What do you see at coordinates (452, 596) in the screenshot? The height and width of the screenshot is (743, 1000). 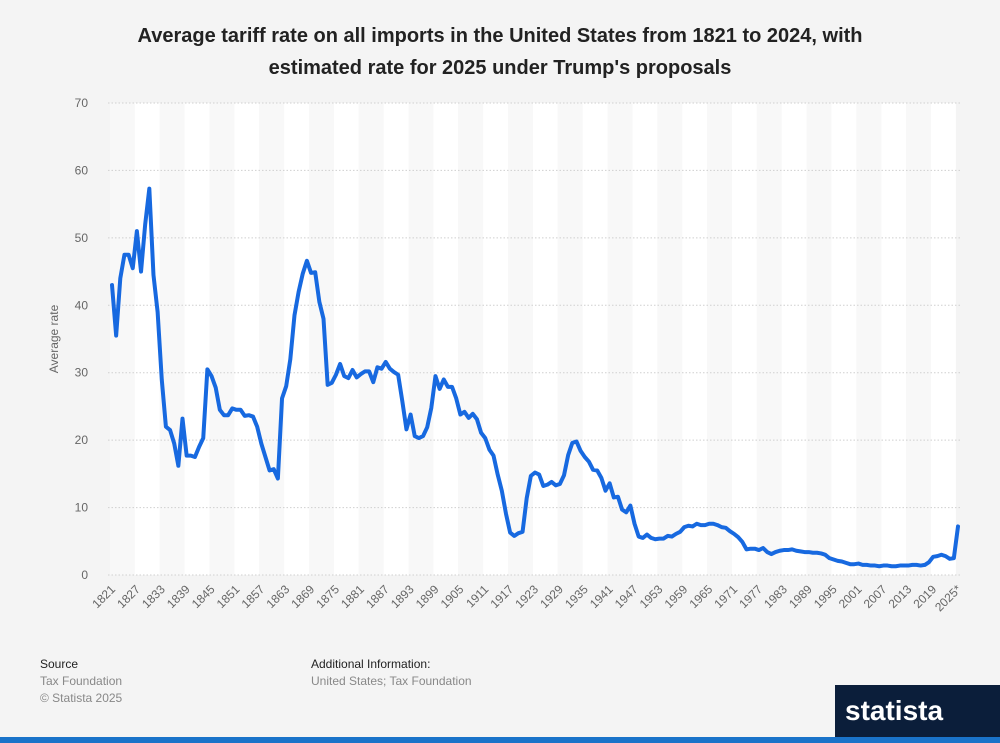 I see `x-tick-label: 1905` at bounding box center [452, 596].